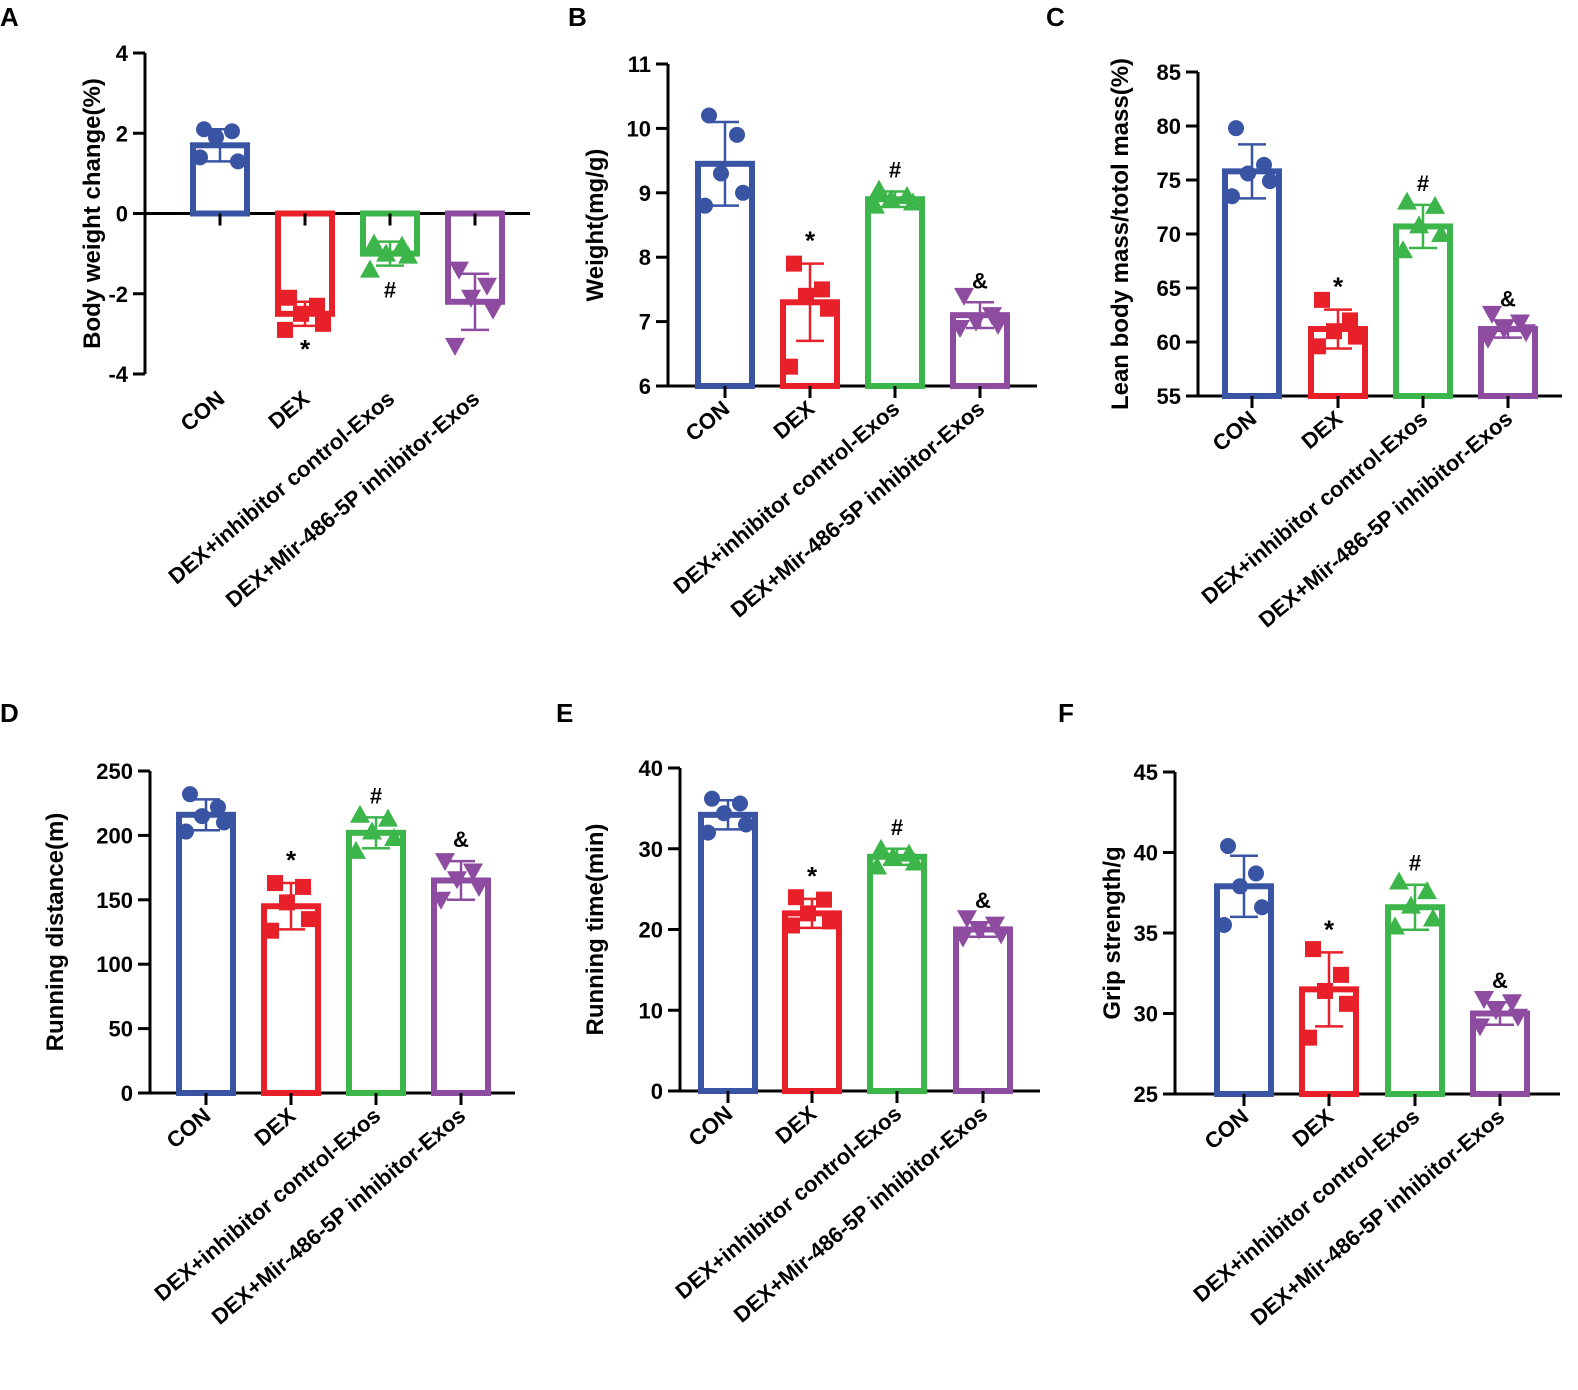  What do you see at coordinates (118, 294) in the screenshot?
I see `y-tick-label: -2` at bounding box center [118, 294].